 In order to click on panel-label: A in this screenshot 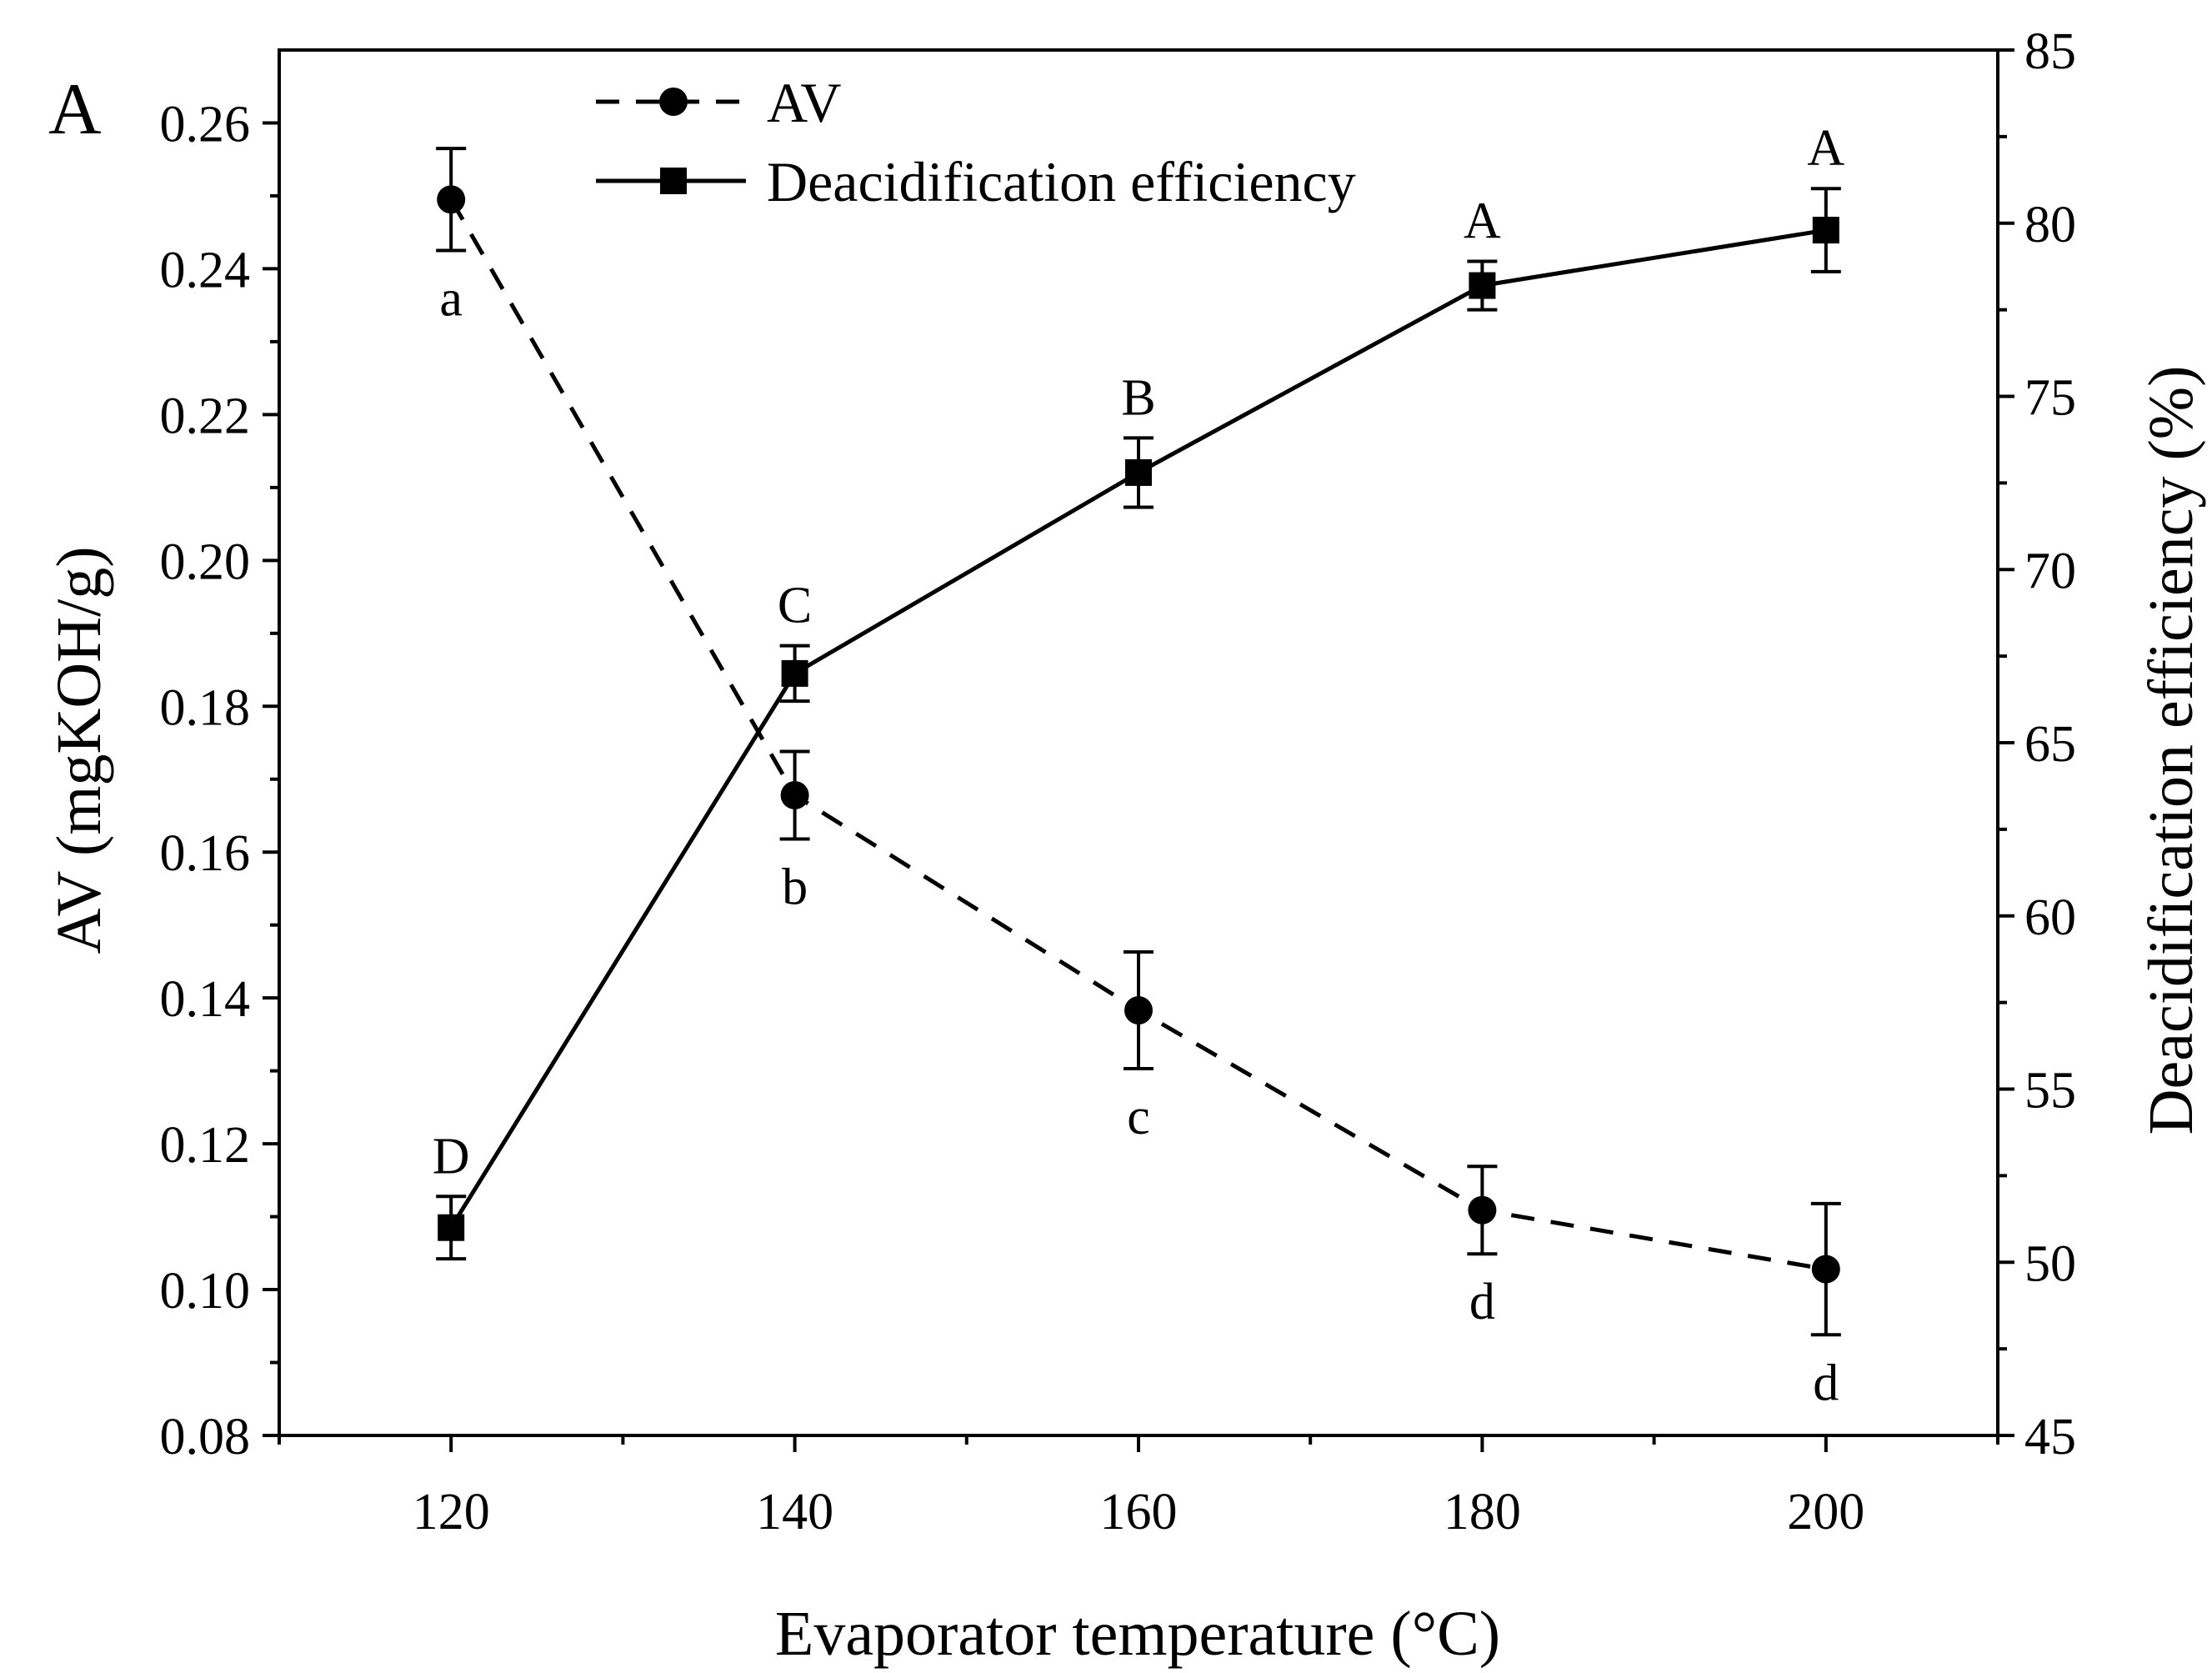, I will do `click(75, 110)`.